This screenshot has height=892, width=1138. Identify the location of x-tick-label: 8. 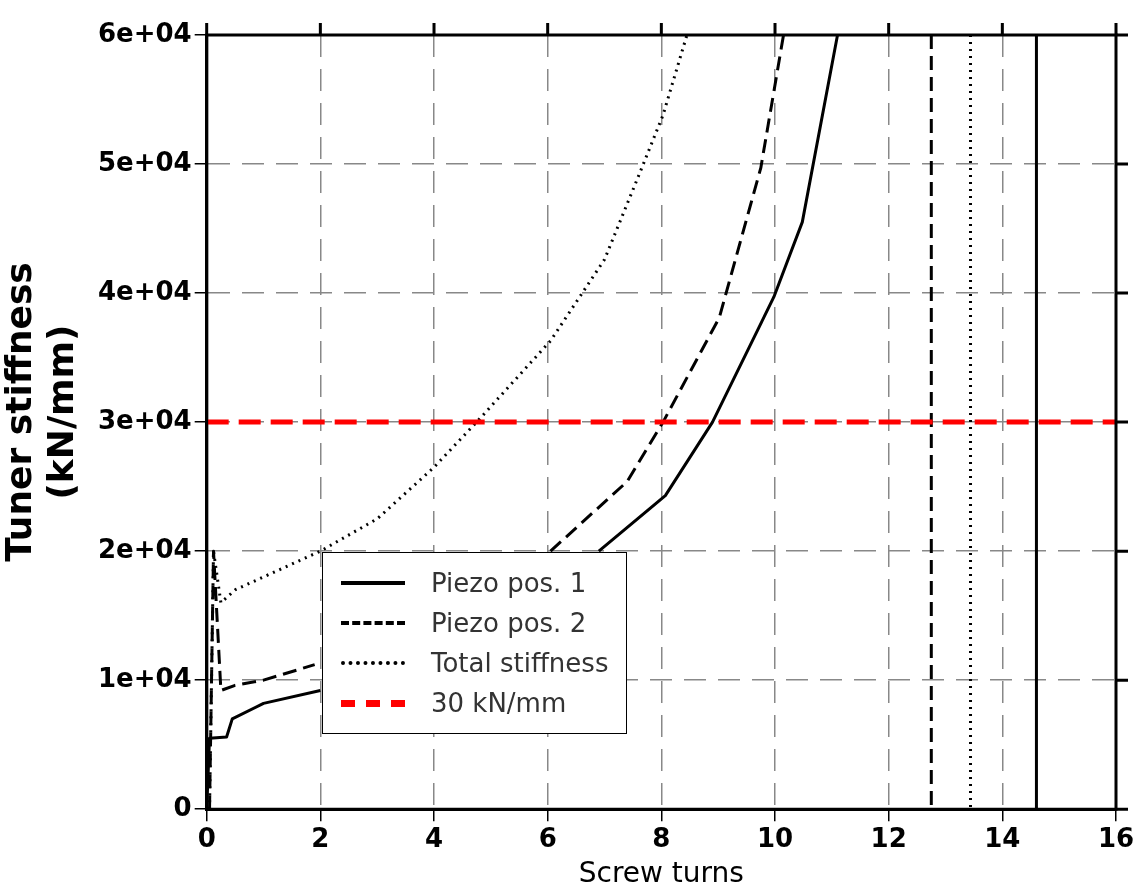
(661, 837).